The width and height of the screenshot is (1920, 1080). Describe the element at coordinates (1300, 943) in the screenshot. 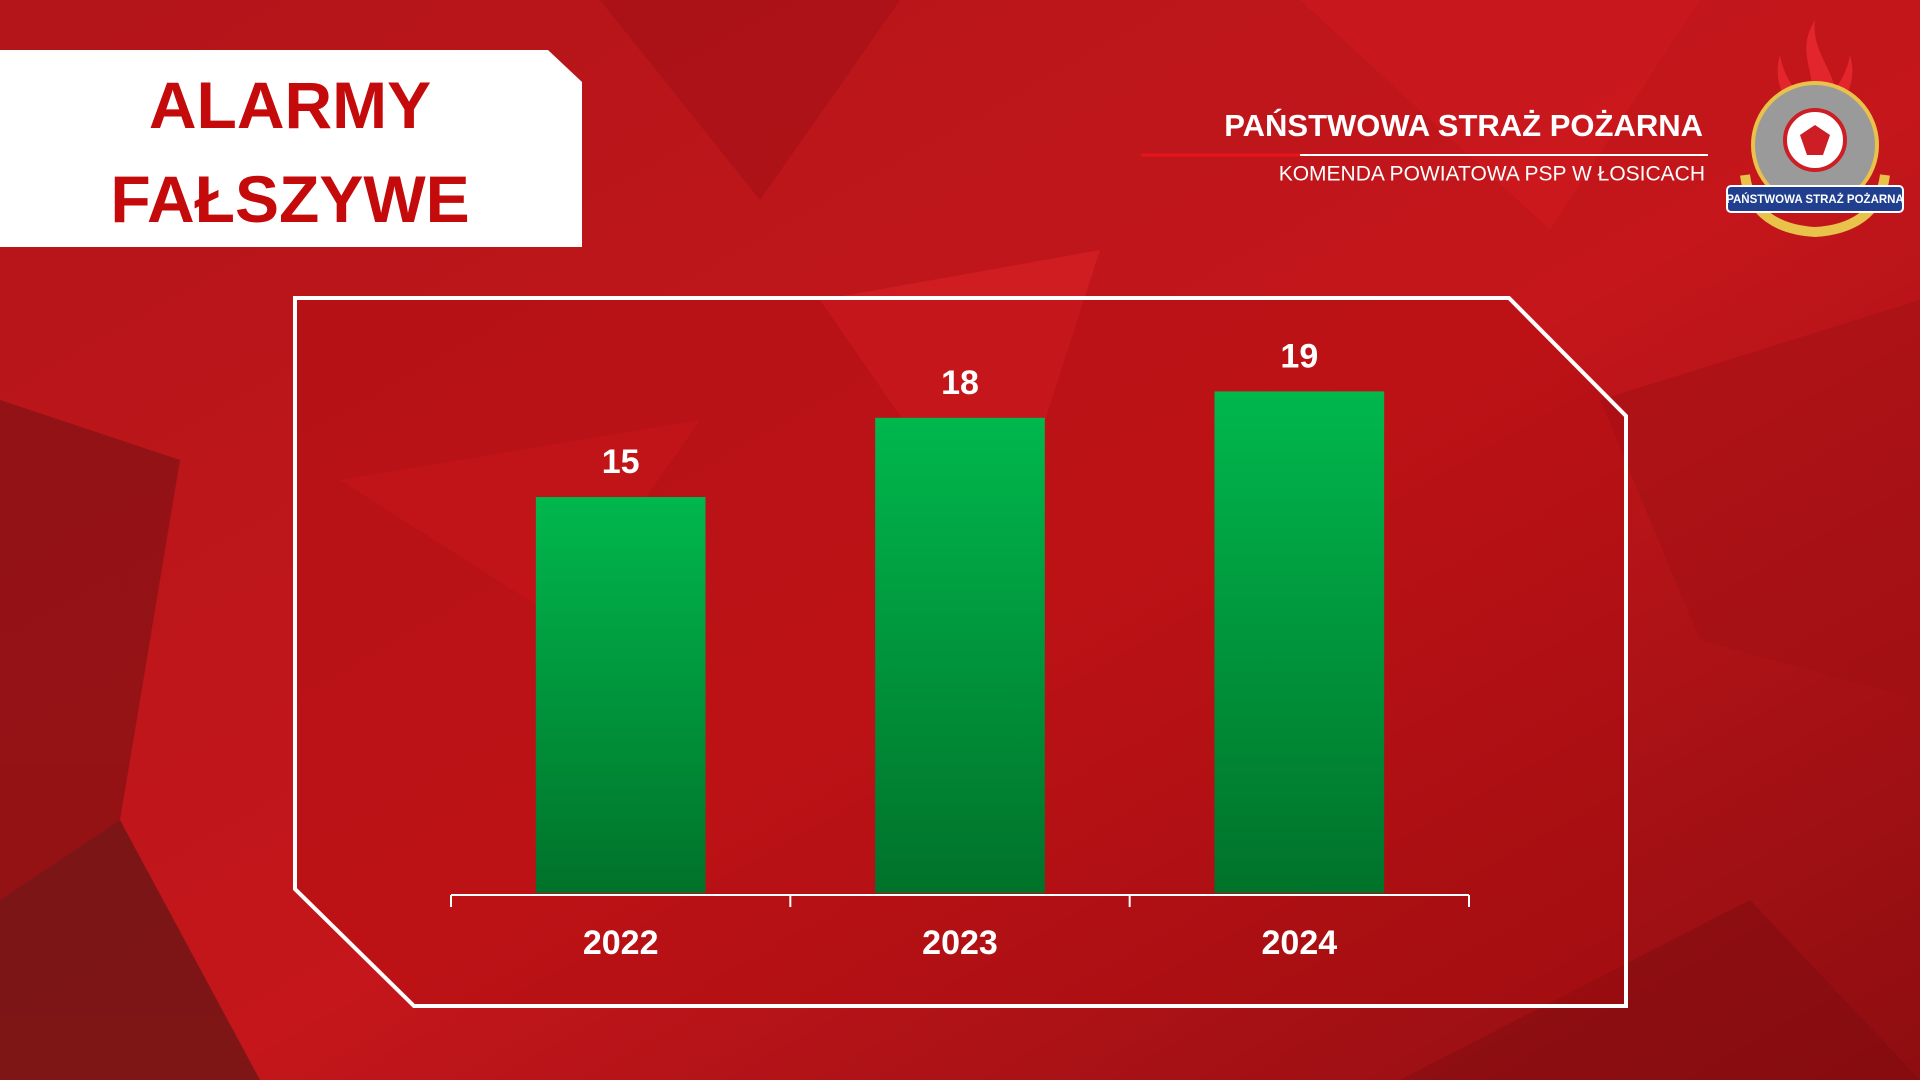

I see `x-tick-label: 2024` at that location.